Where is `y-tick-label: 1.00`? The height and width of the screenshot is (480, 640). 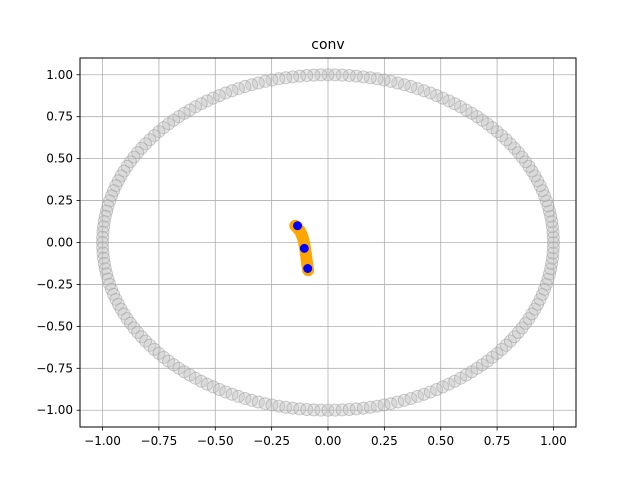 y-tick-label: 1.00 is located at coordinates (59, 75).